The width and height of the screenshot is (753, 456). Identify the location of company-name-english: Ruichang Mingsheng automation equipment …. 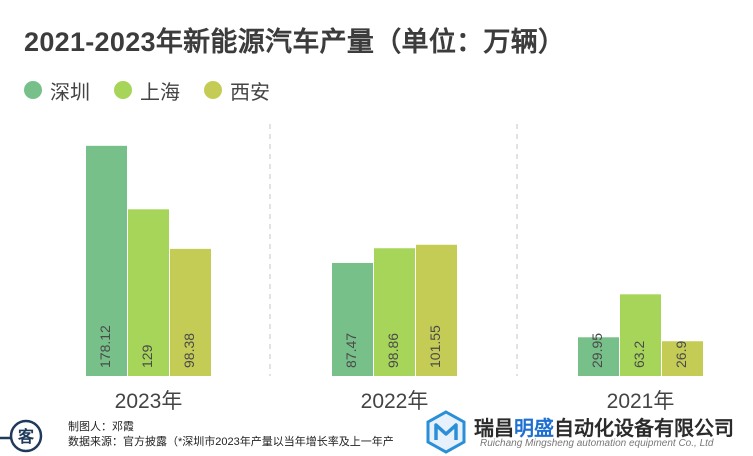
(597, 443).